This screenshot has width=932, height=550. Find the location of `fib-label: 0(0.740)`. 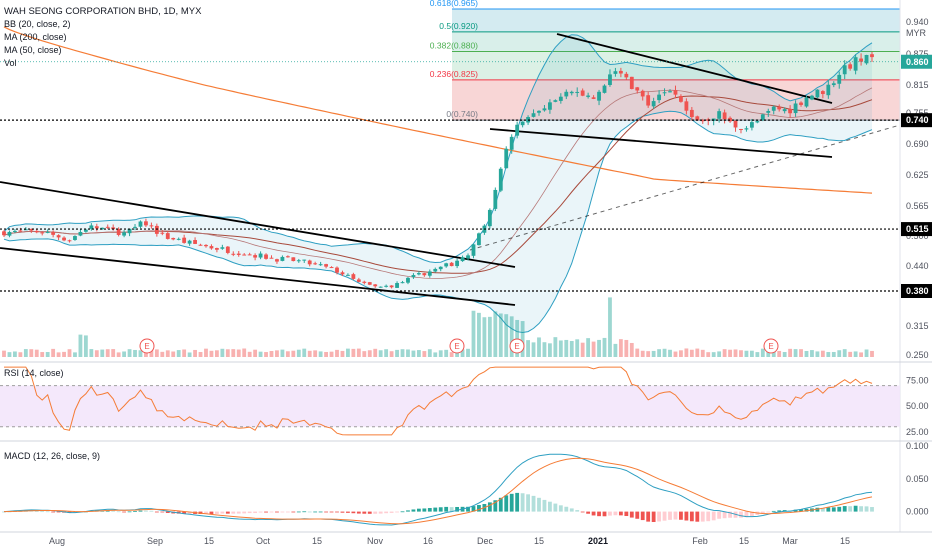

fib-label: 0(0.740) is located at coordinates (462, 114).